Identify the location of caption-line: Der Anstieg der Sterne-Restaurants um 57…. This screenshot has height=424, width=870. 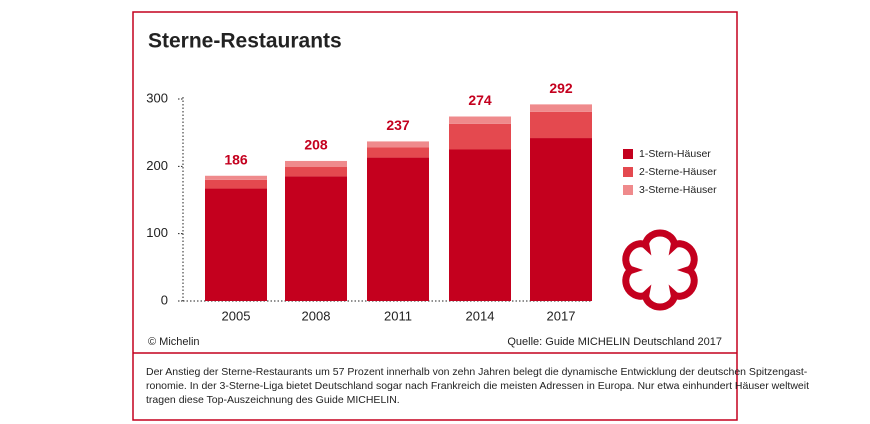
(477, 372).